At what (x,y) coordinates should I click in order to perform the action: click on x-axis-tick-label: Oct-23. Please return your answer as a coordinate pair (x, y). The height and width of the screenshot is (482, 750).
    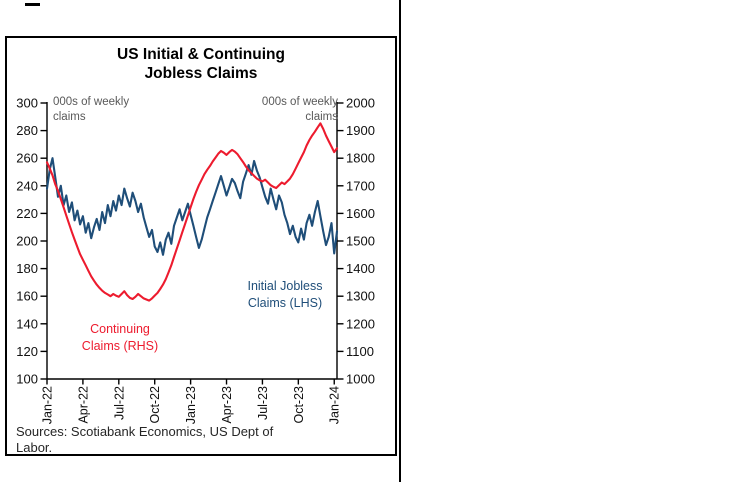
    Looking at the image, I should click on (299, 405).